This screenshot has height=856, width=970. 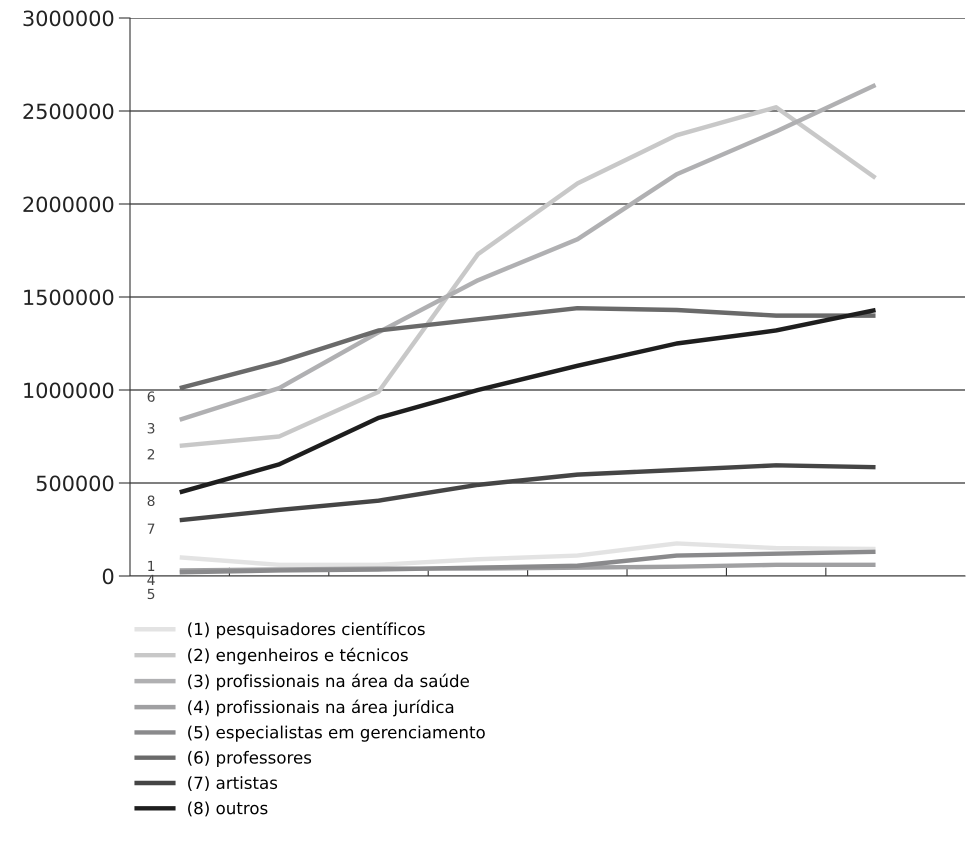 I want to click on y-tick-label: 500000, so click(x=75, y=483).